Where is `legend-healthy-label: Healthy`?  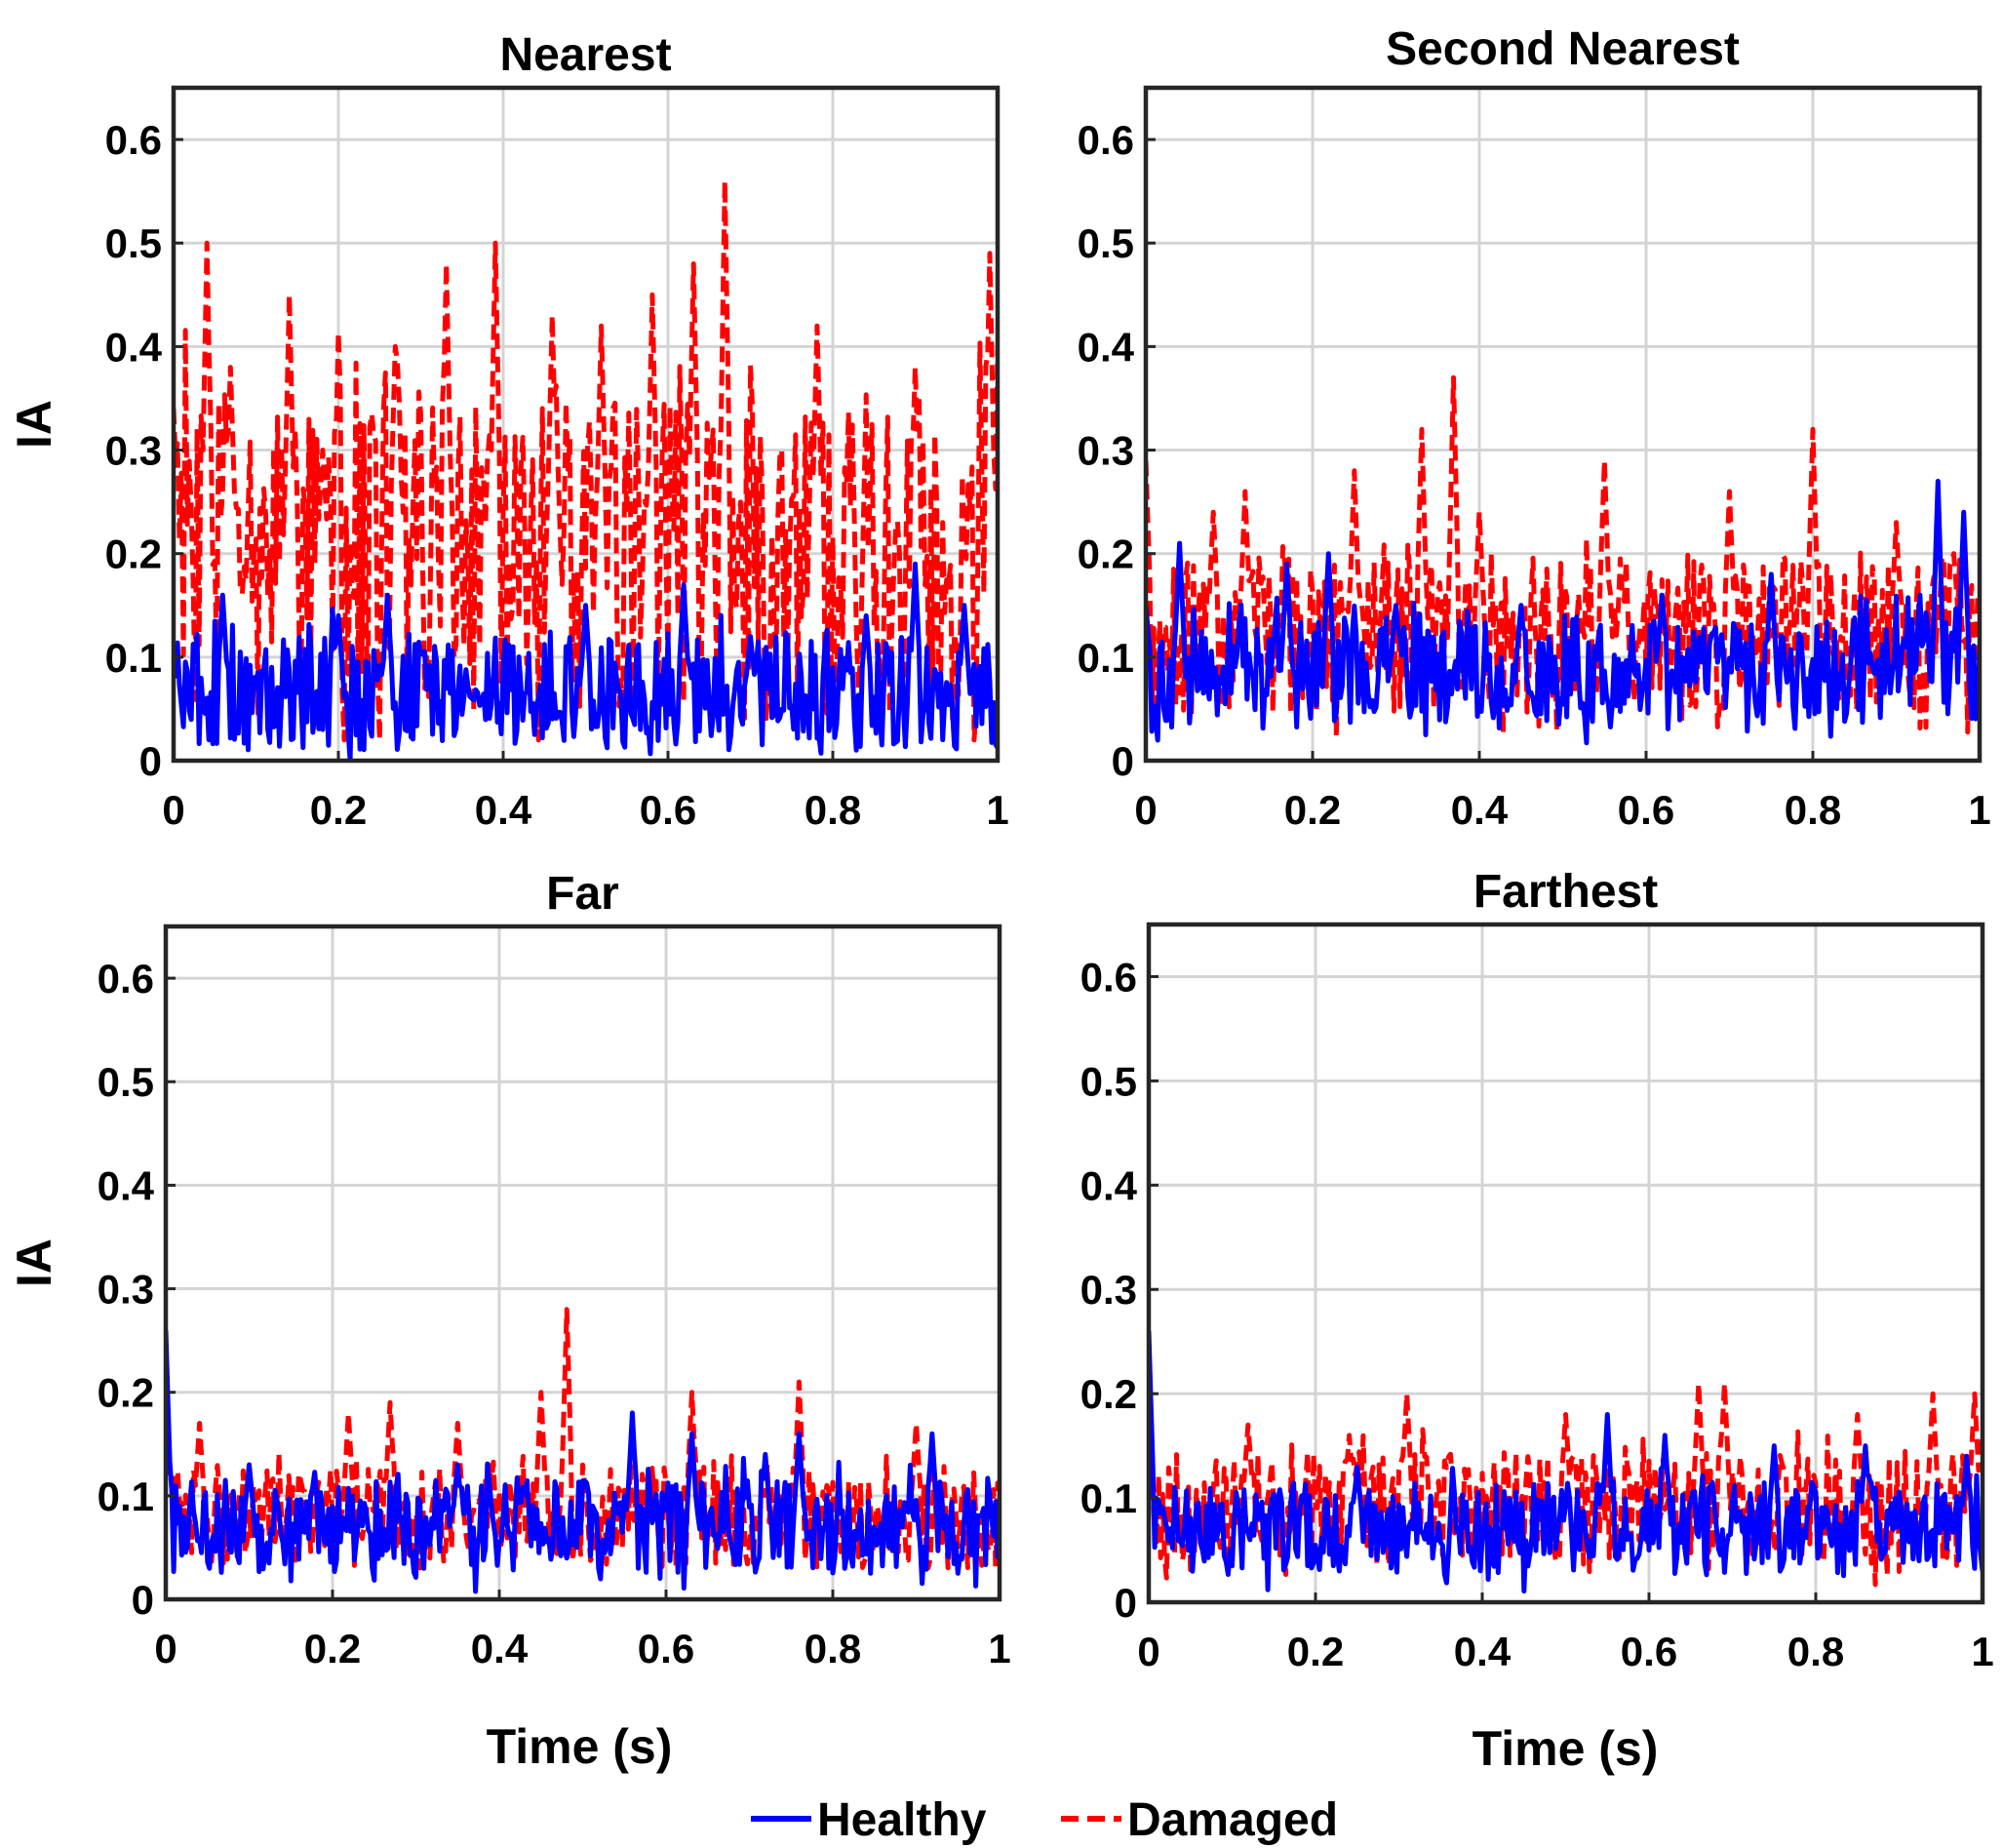 legend-healthy-label: Healthy is located at coordinates (902, 1820).